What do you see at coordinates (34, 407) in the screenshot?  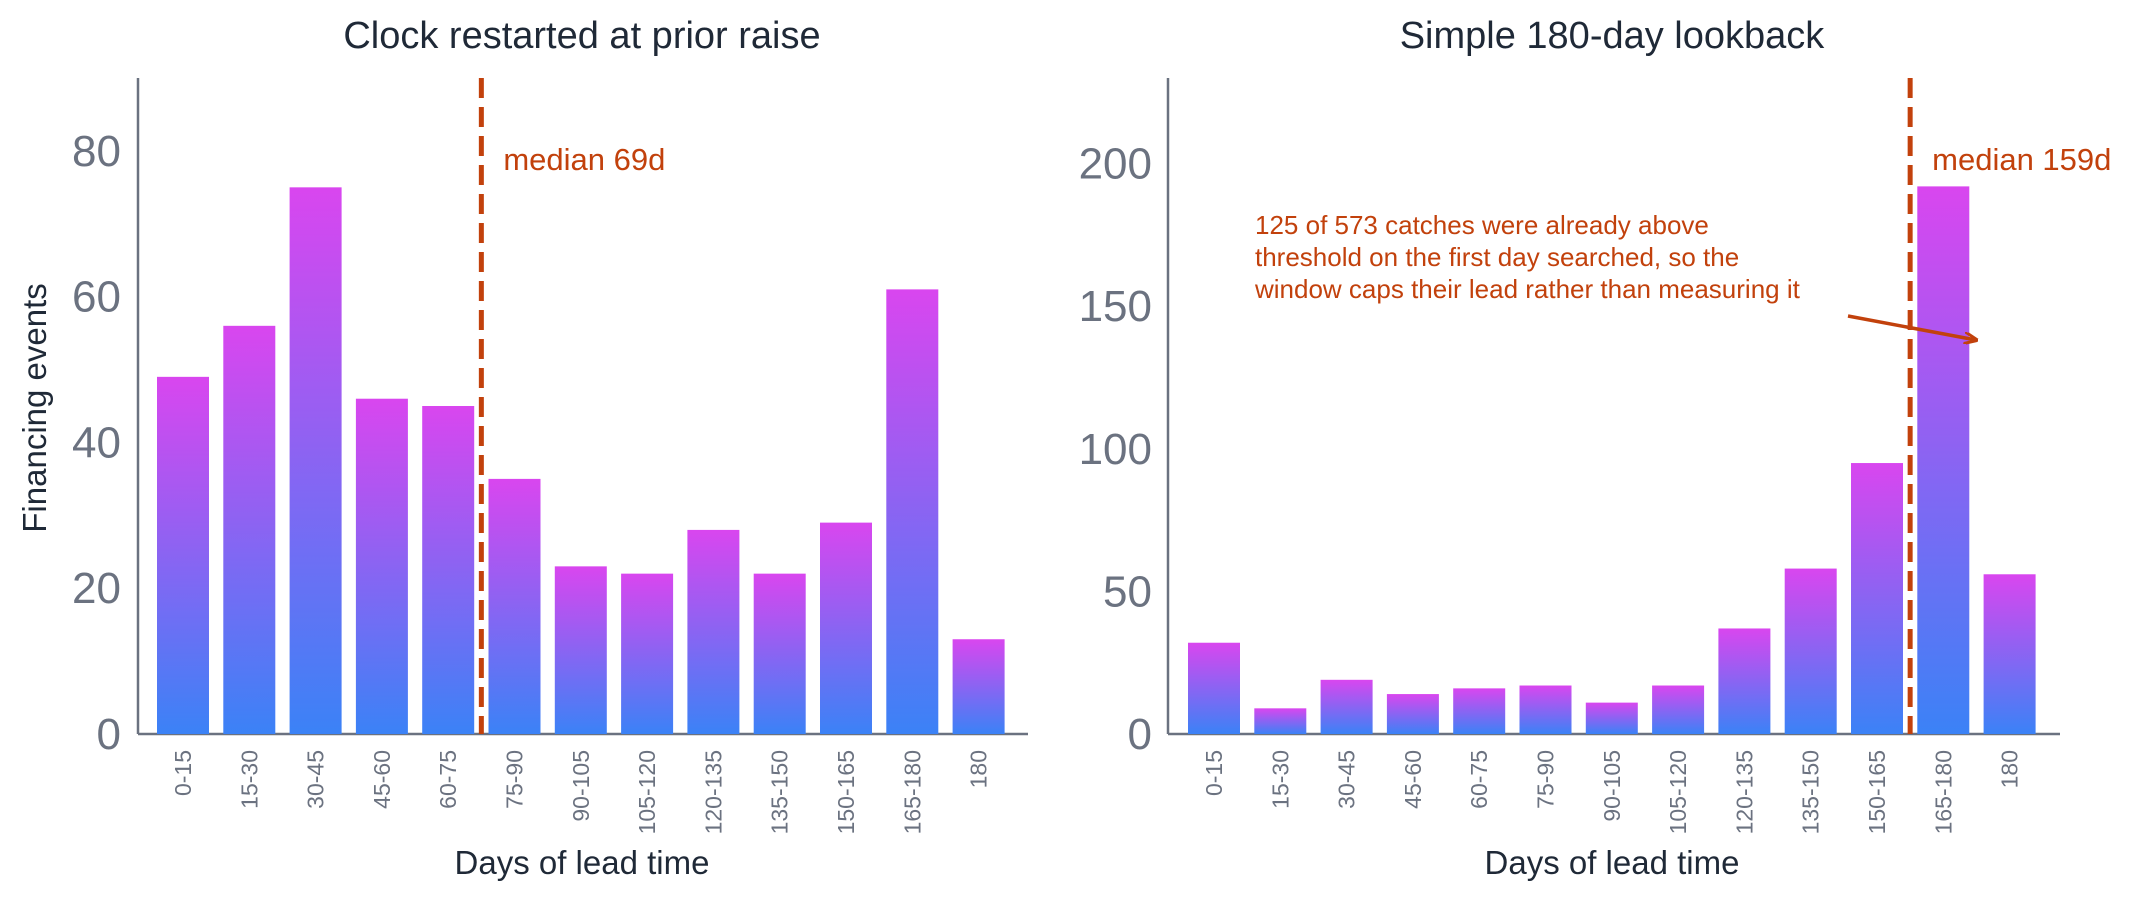 I see `left-y-axis-label: Financing events` at bounding box center [34, 407].